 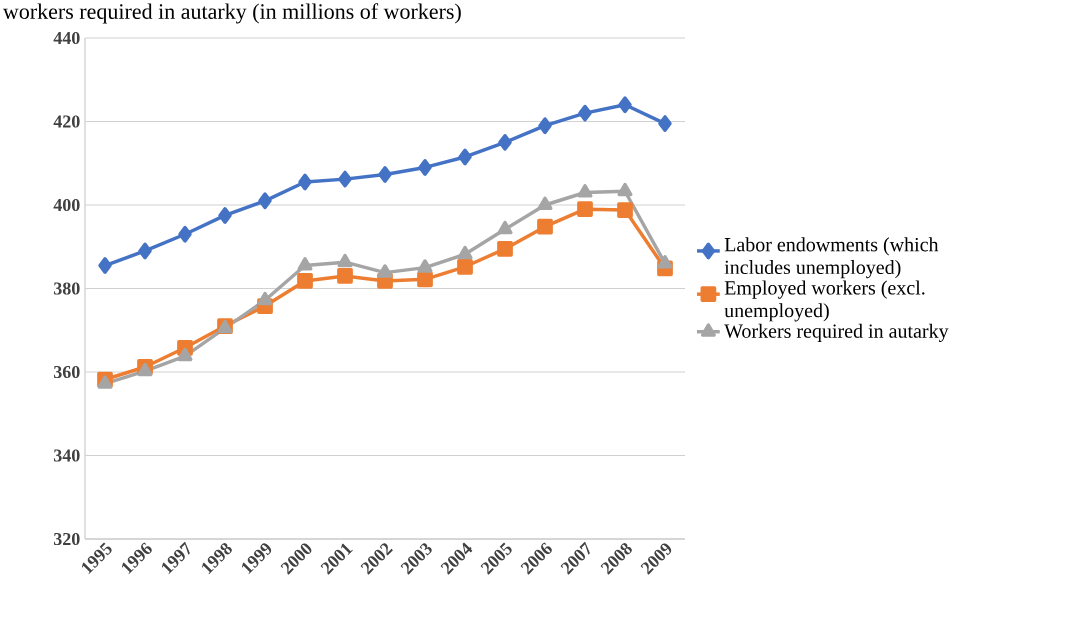 I want to click on legend-label: Labor endowments (which includes unemployed), so click(x=831, y=258).